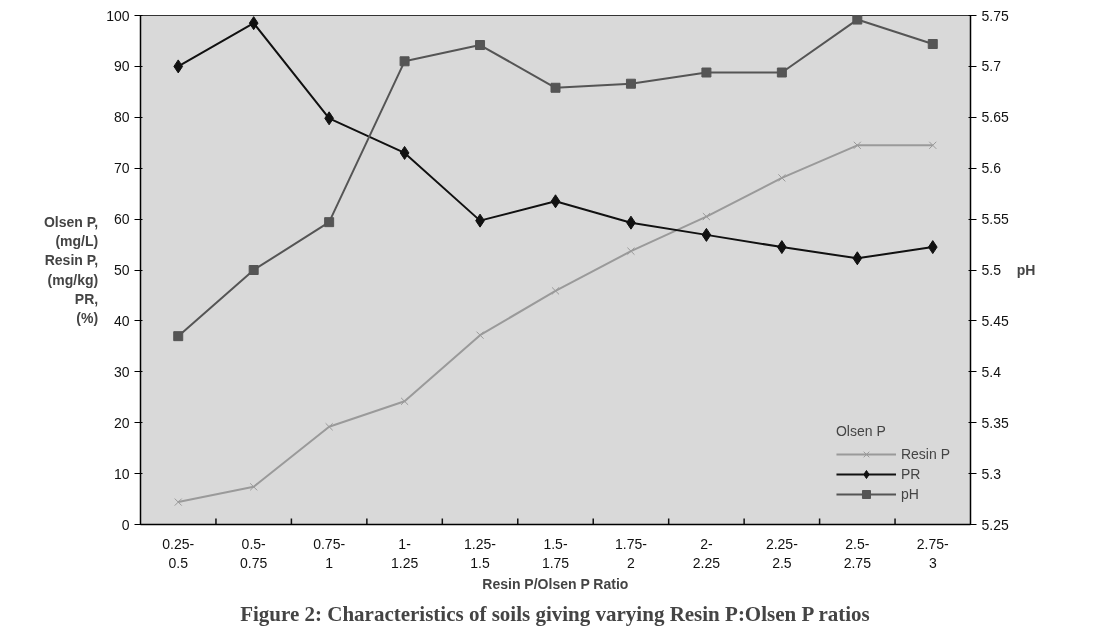 The height and width of the screenshot is (637, 1097). Describe the element at coordinates (995, 219) in the screenshot. I see `y2-tick-label: 5.55` at that location.